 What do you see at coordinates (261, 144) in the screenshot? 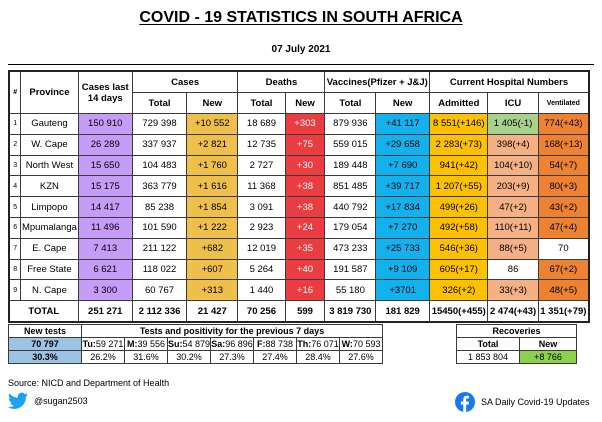
I see `deaths-total: 12 735` at bounding box center [261, 144].